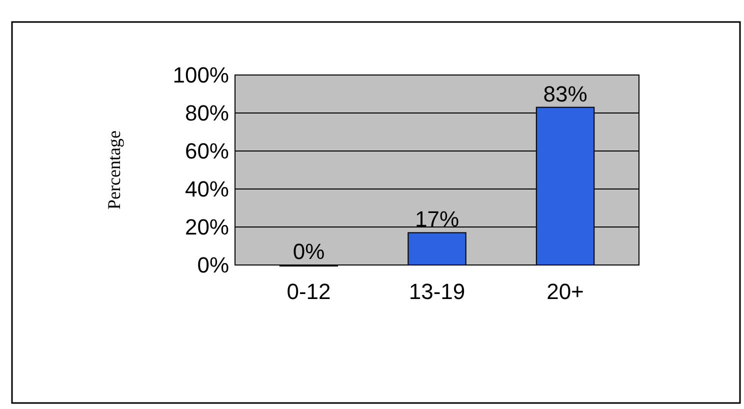  Describe the element at coordinates (437, 219) in the screenshot. I see `data-label: 17%` at that location.